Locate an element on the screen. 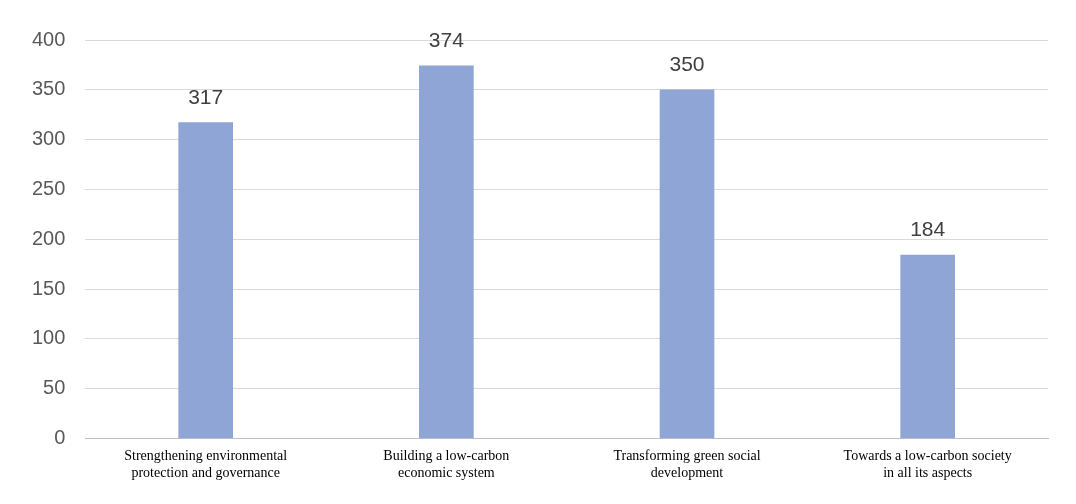  data-label: 350 is located at coordinates (687, 64).